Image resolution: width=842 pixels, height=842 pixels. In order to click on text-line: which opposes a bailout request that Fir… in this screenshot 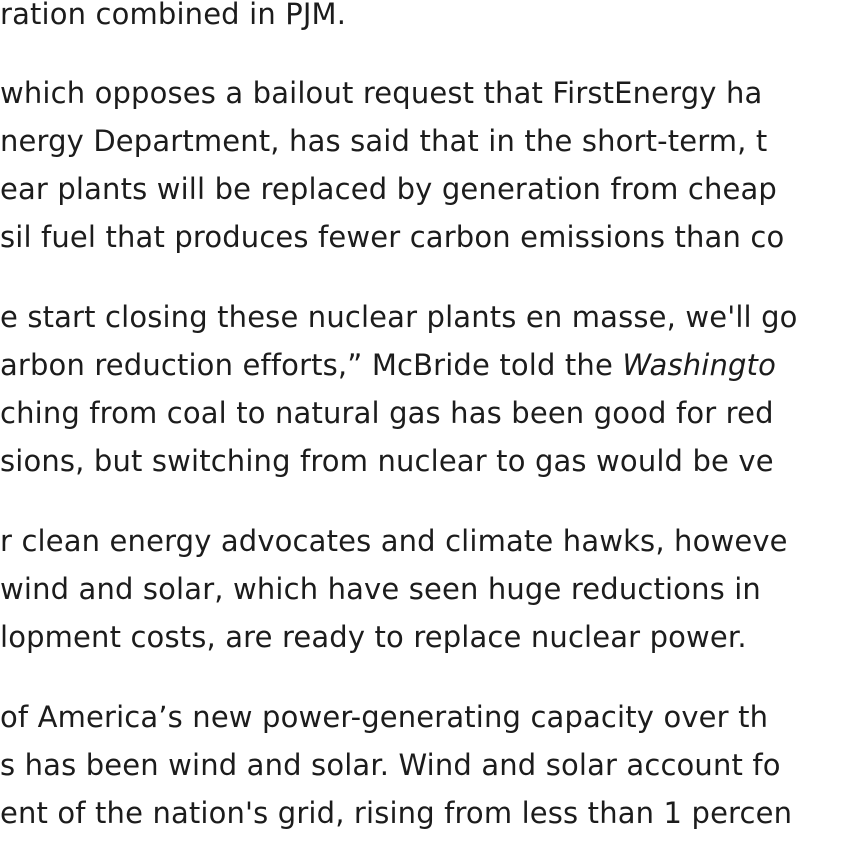, I will do `click(381, 93)`.